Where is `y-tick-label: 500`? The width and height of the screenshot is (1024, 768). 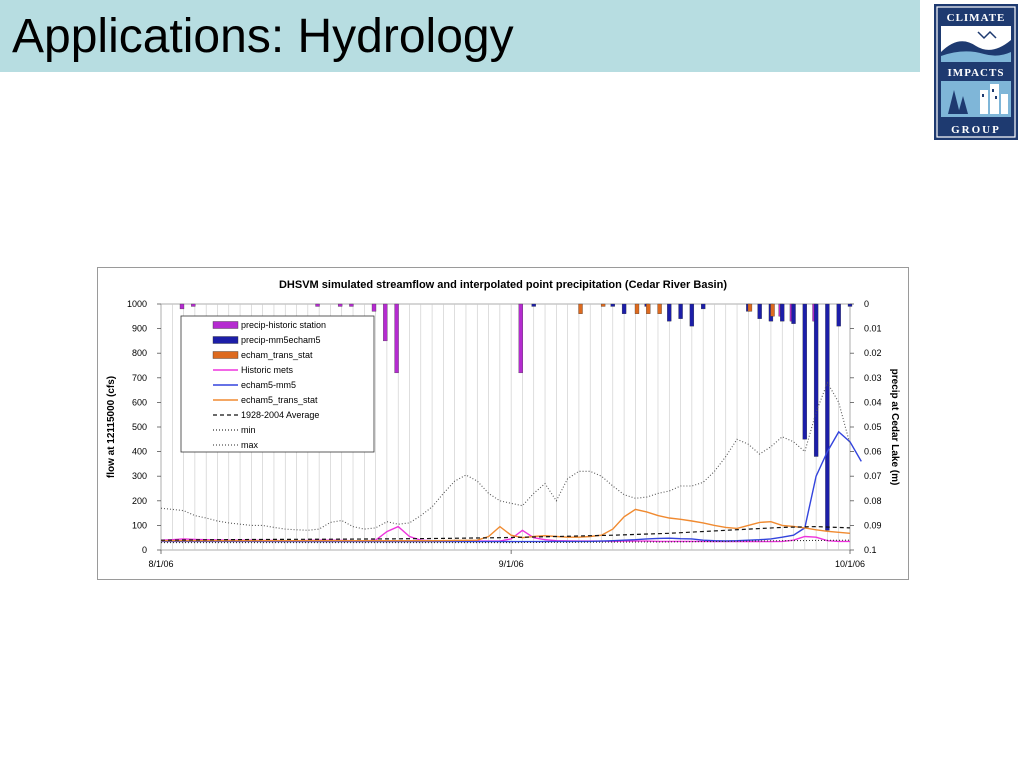
y-tick-label: 500 is located at coordinates (139, 427).